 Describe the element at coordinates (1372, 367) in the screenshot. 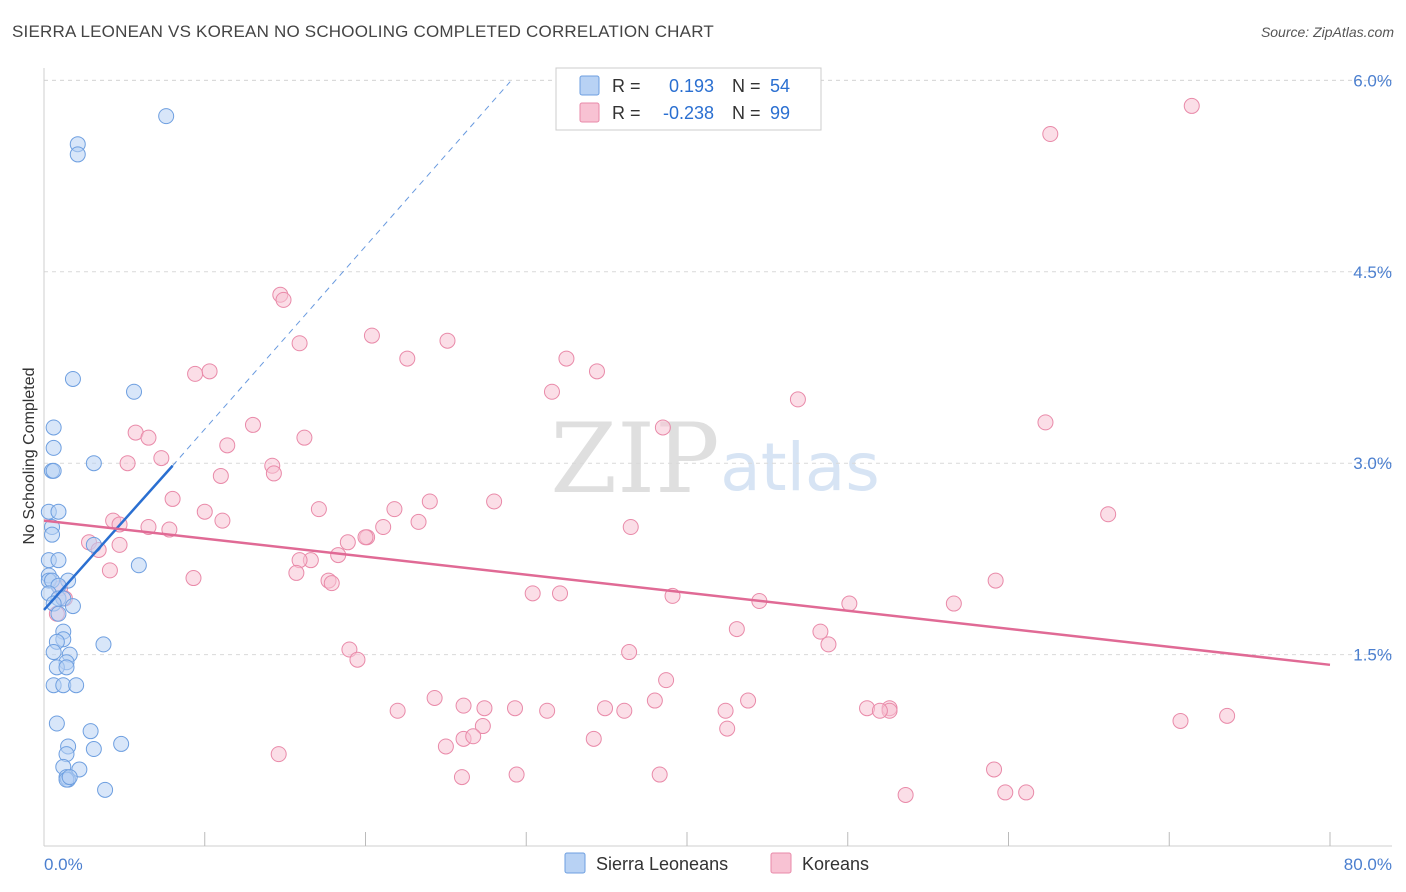

I see `y-tick-labels: 1.5% 3.0% 4.5% 6.0%` at that location.